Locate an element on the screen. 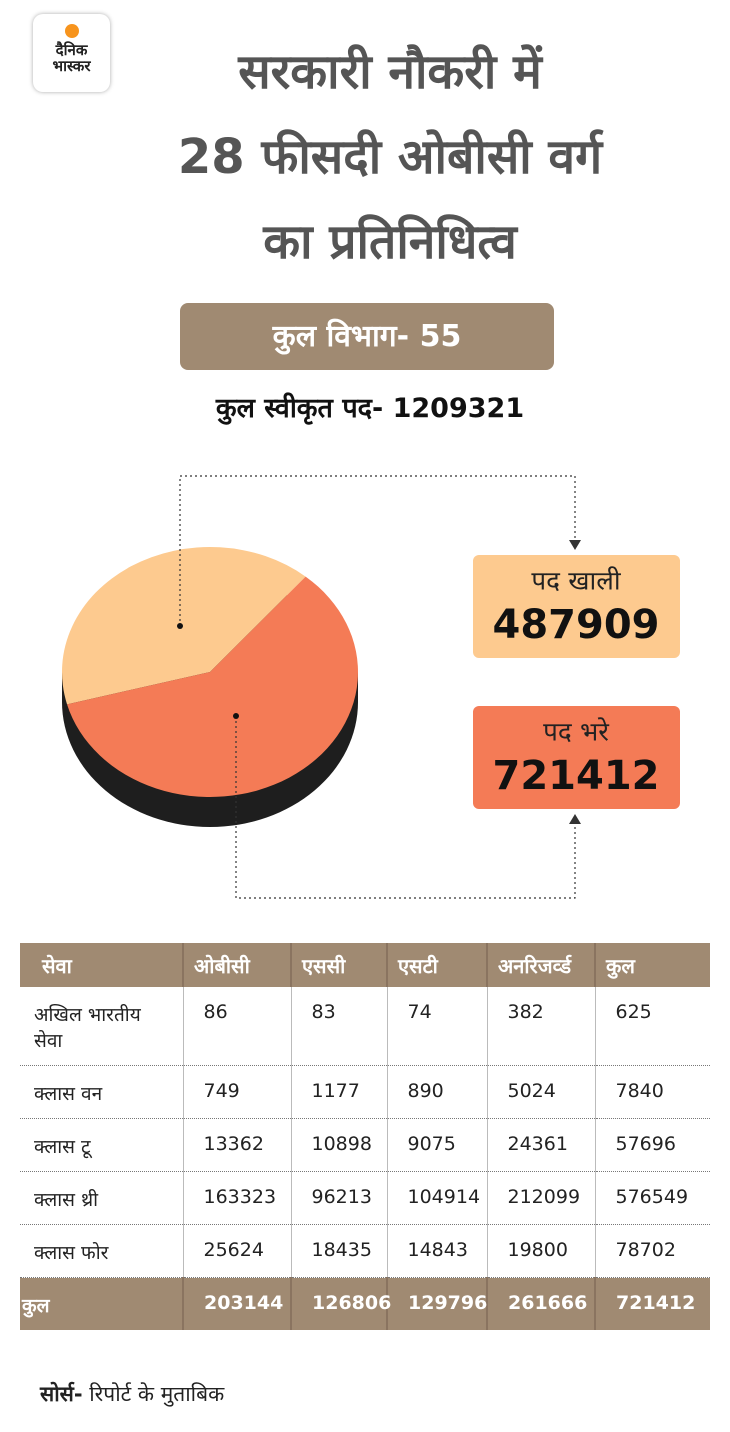  table-cell: 25624 is located at coordinates (236, 1251).